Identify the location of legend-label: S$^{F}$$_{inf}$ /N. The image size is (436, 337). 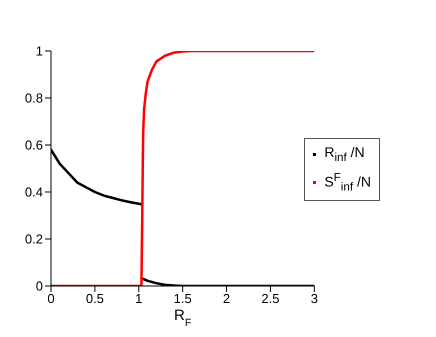
(347, 183).